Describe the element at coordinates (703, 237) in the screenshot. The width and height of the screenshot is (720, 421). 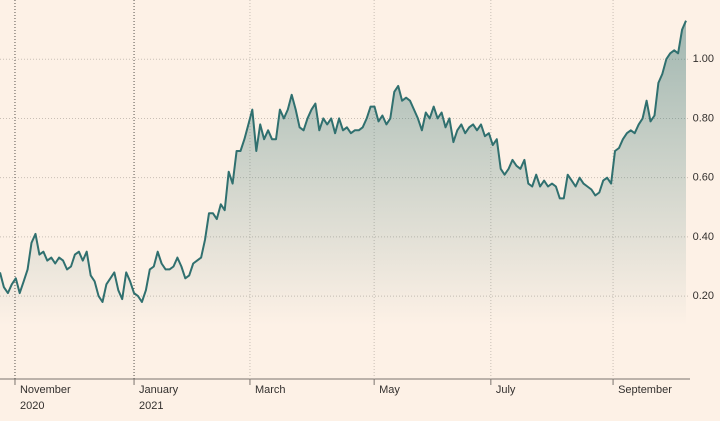
I see `y-tick-label: 0.40` at that location.